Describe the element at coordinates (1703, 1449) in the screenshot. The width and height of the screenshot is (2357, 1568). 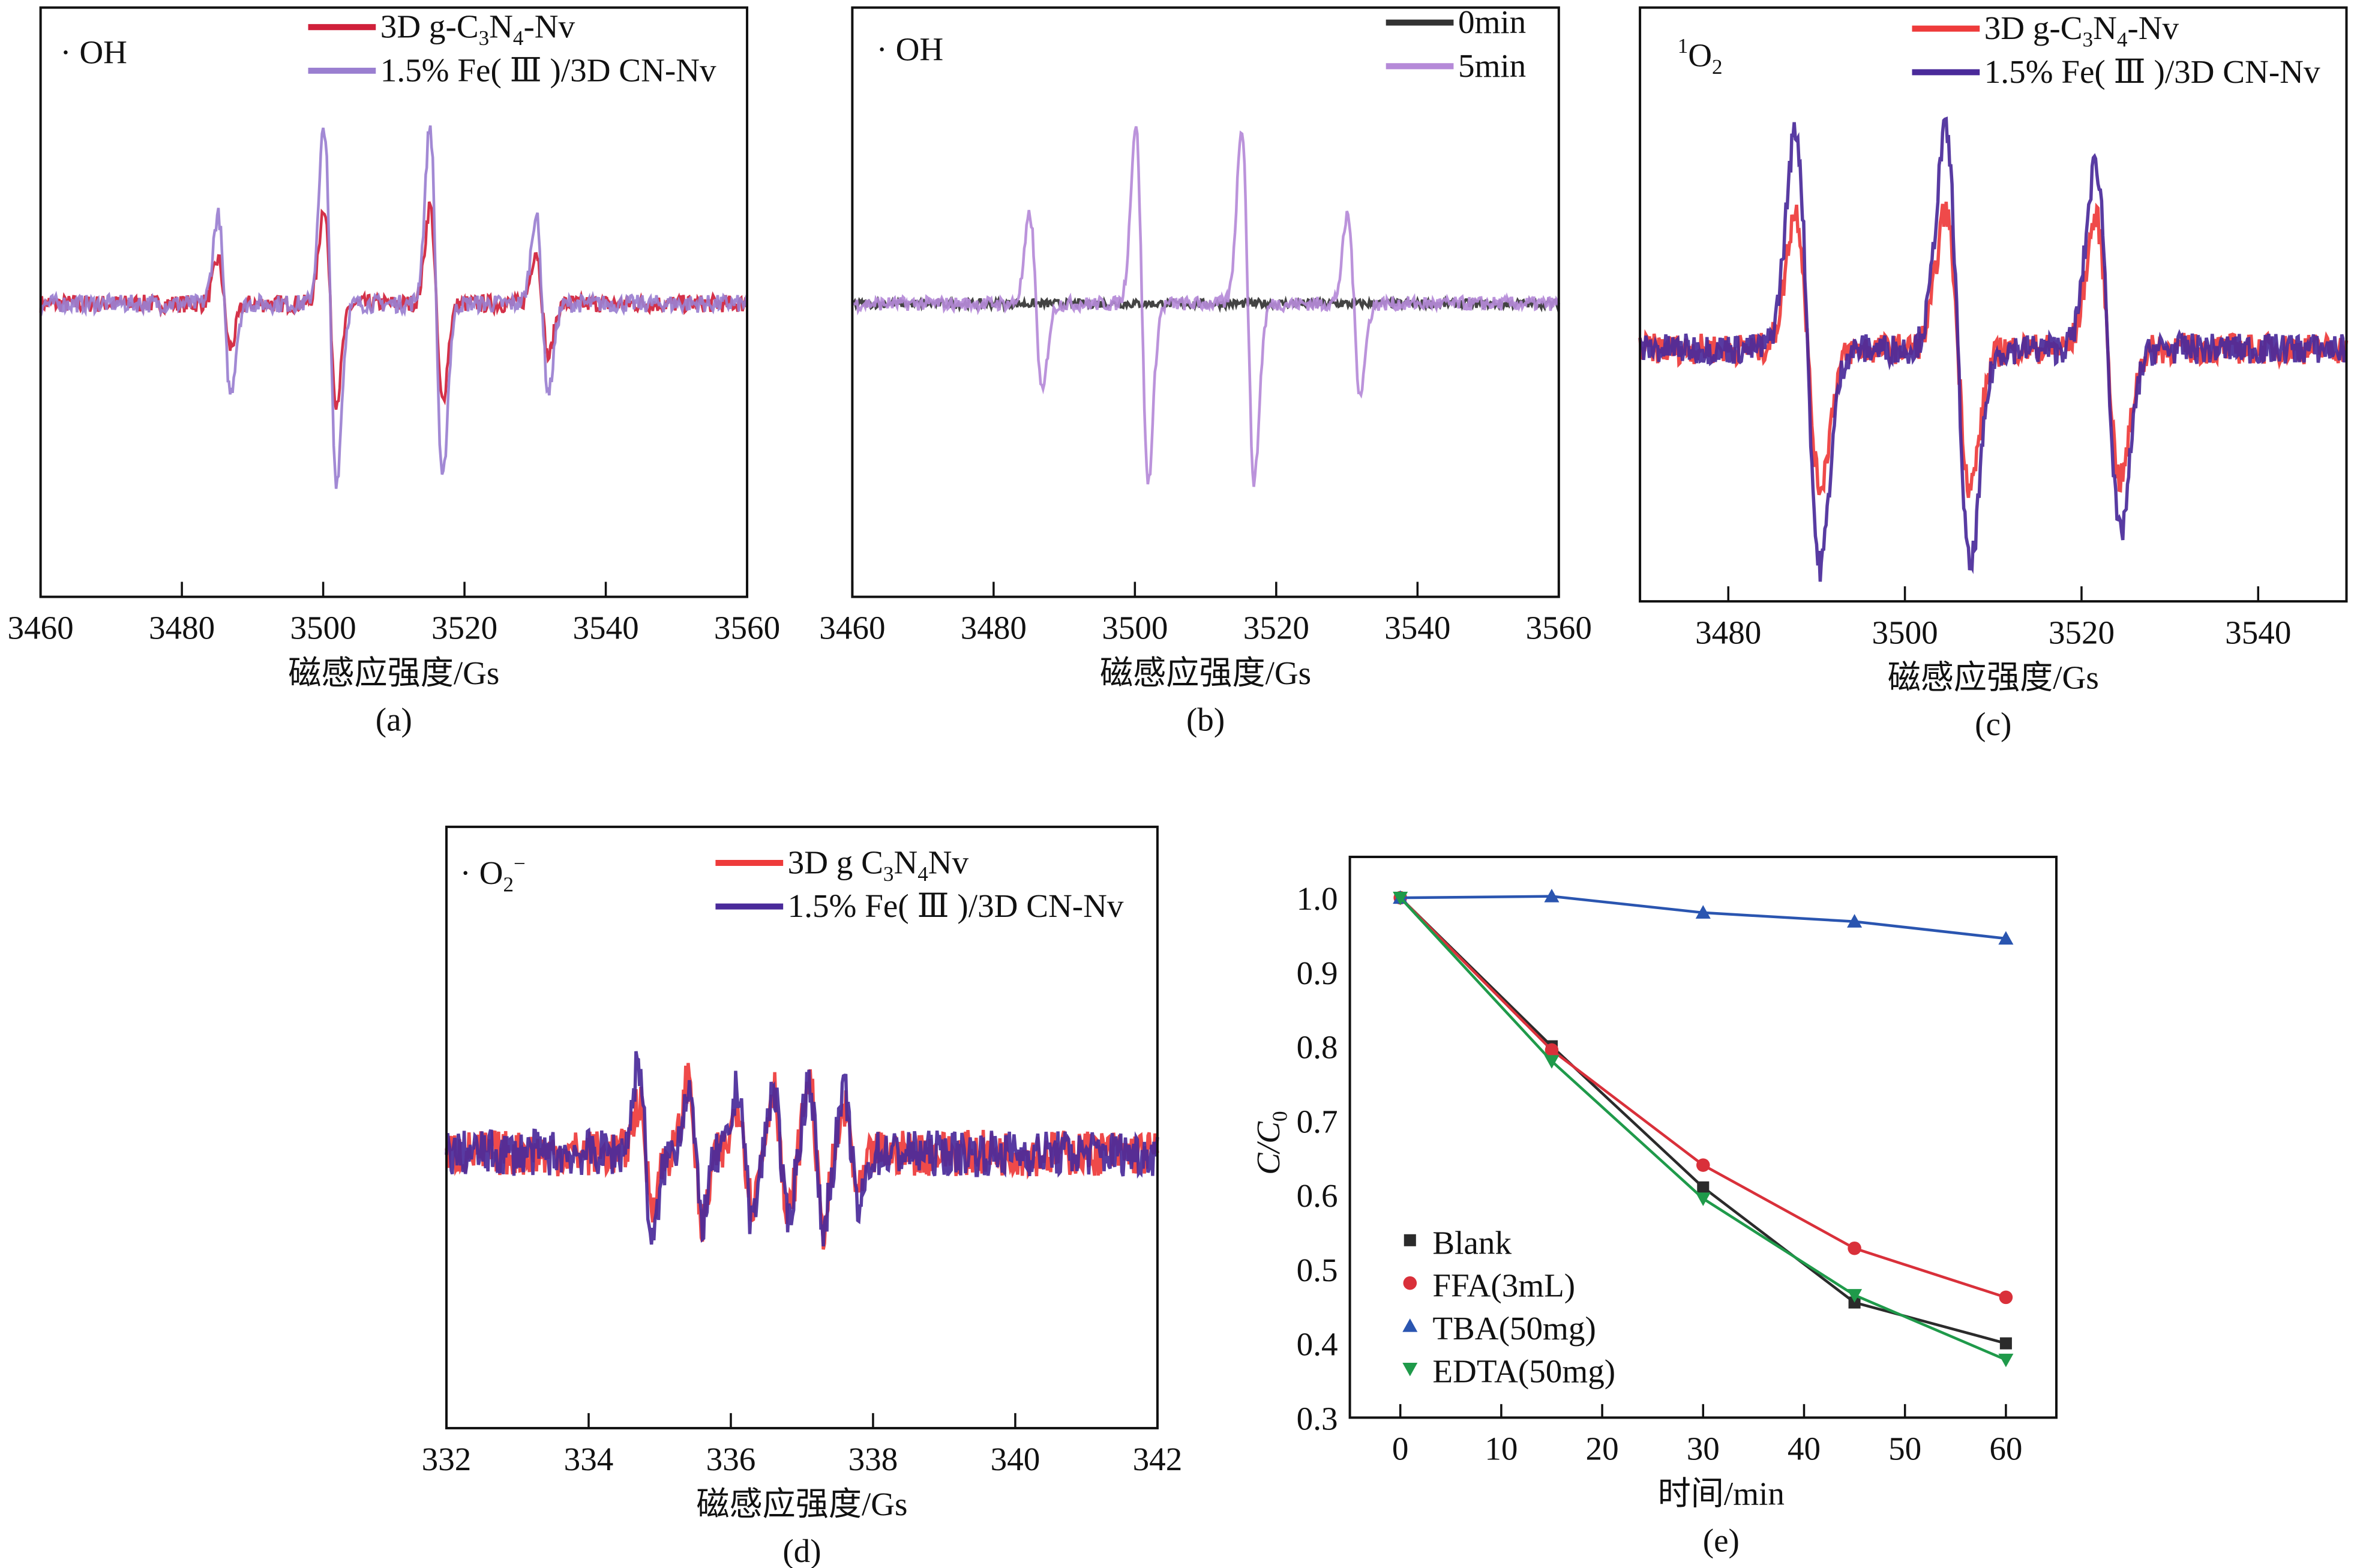
I see `x-tick-label: 30` at that location.